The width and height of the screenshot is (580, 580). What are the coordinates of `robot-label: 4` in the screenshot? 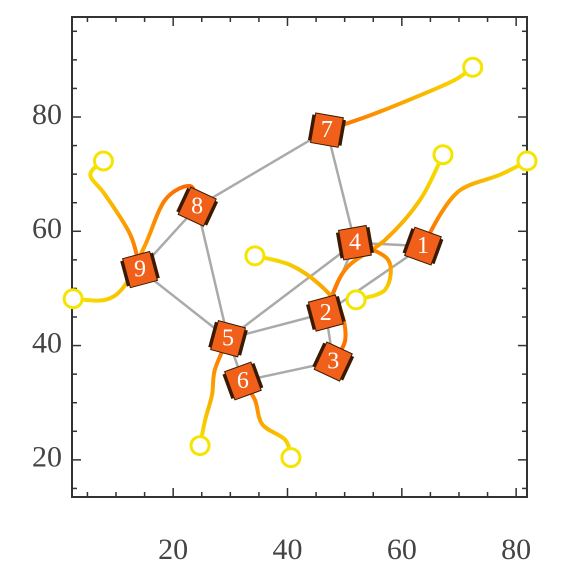 It's located at (355, 243).